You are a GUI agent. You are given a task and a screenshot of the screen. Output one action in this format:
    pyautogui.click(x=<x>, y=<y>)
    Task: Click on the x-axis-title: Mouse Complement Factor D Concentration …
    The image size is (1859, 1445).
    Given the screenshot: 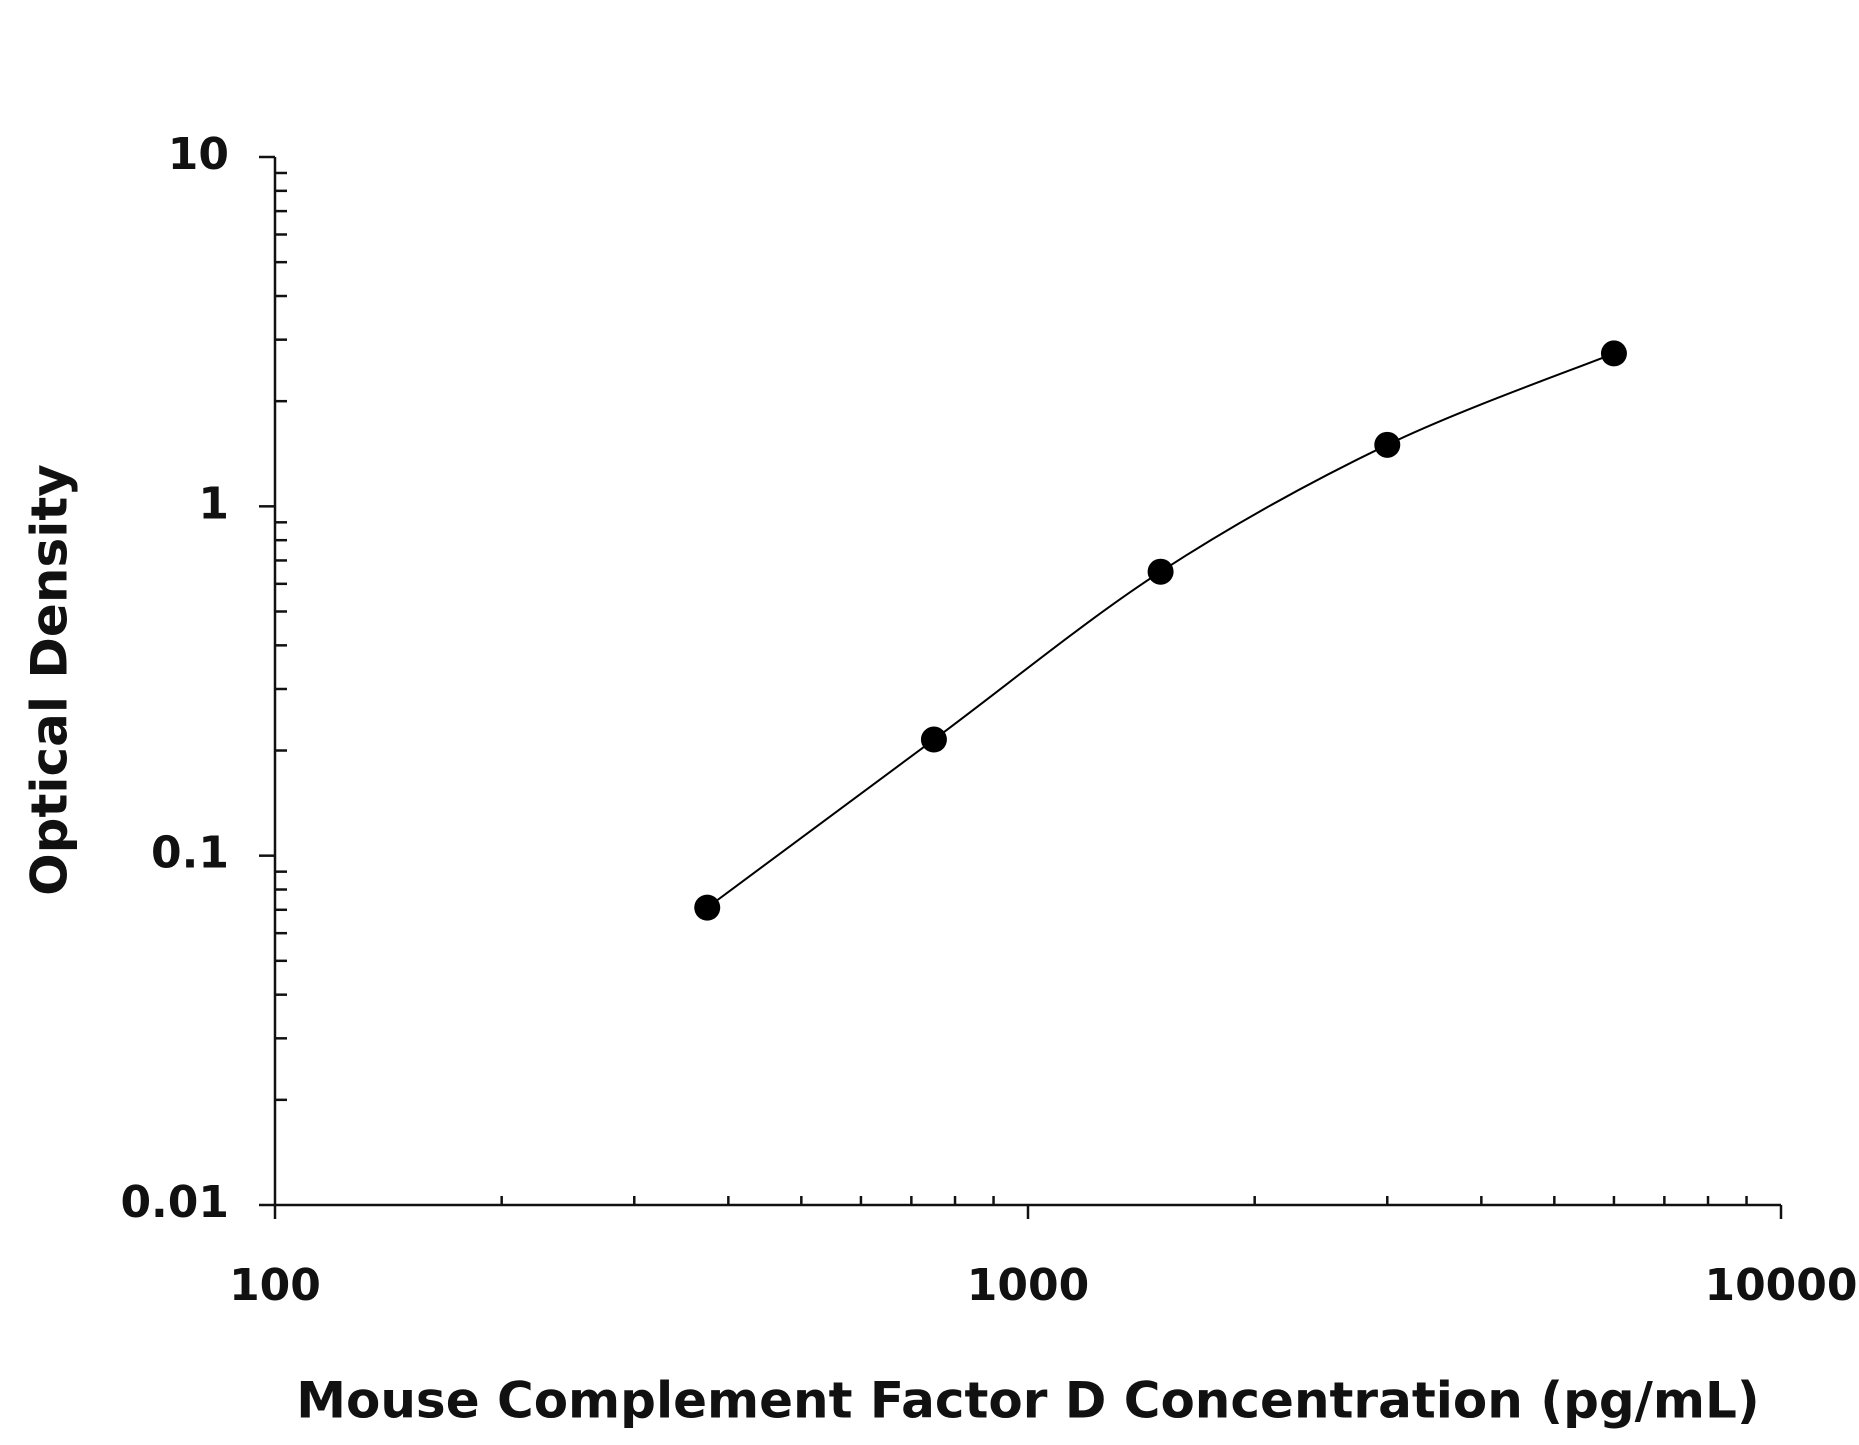 What is the action you would take?
    pyautogui.click(x=1028, y=1401)
    